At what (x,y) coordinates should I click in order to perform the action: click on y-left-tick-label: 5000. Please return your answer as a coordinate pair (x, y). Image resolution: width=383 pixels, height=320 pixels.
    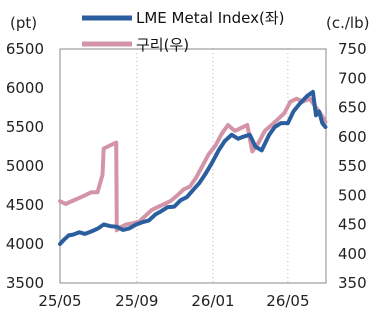
    Looking at the image, I should click on (25, 166).